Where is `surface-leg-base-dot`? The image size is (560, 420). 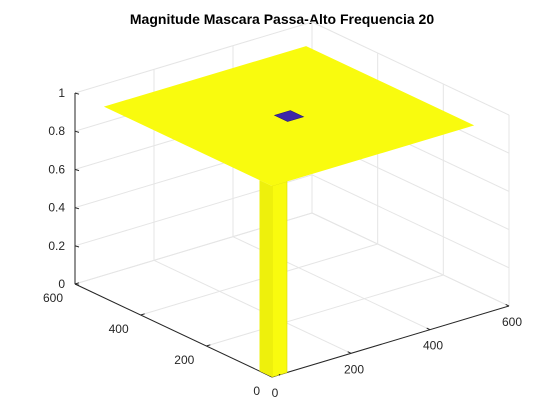 surface-leg-base-dot is located at coordinates (279, 374).